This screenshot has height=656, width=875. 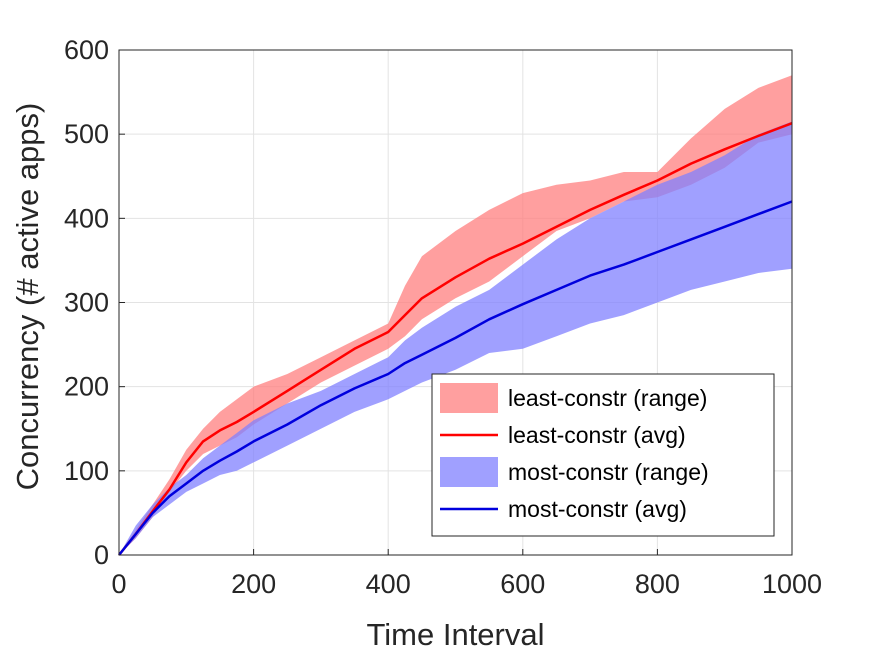 I want to click on legend-swatch-least-range, so click(x=469, y=398).